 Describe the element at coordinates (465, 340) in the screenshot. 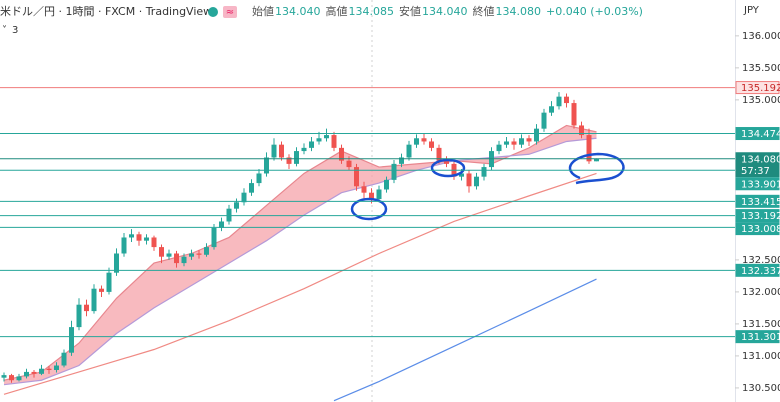

I see `ma-line` at that location.